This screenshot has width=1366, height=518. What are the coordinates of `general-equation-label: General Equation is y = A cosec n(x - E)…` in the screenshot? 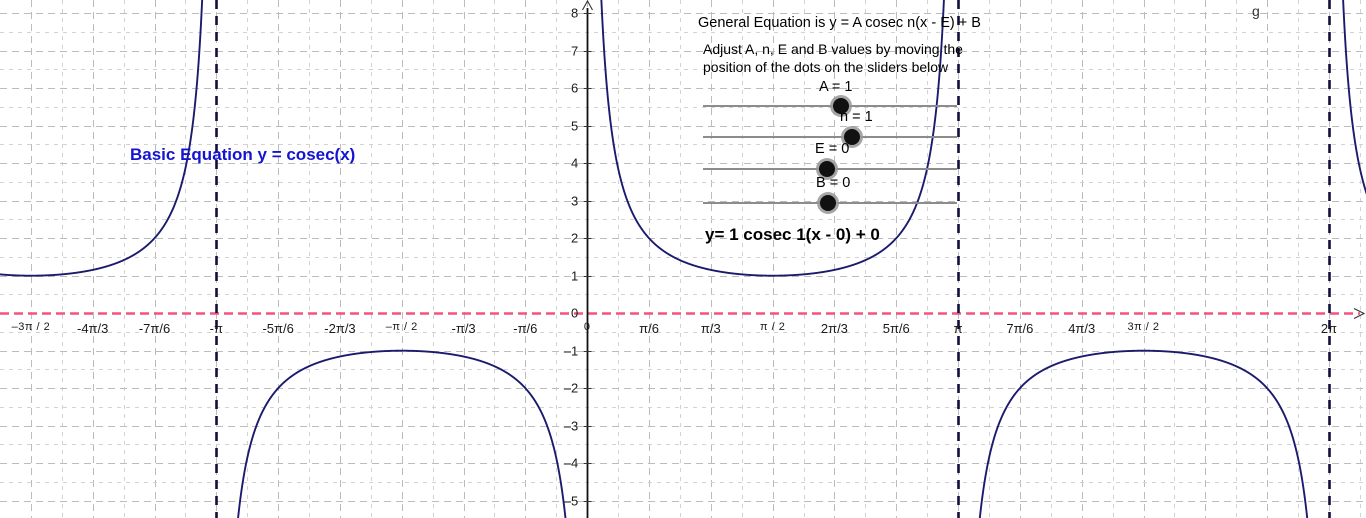 It's located at (839, 23).